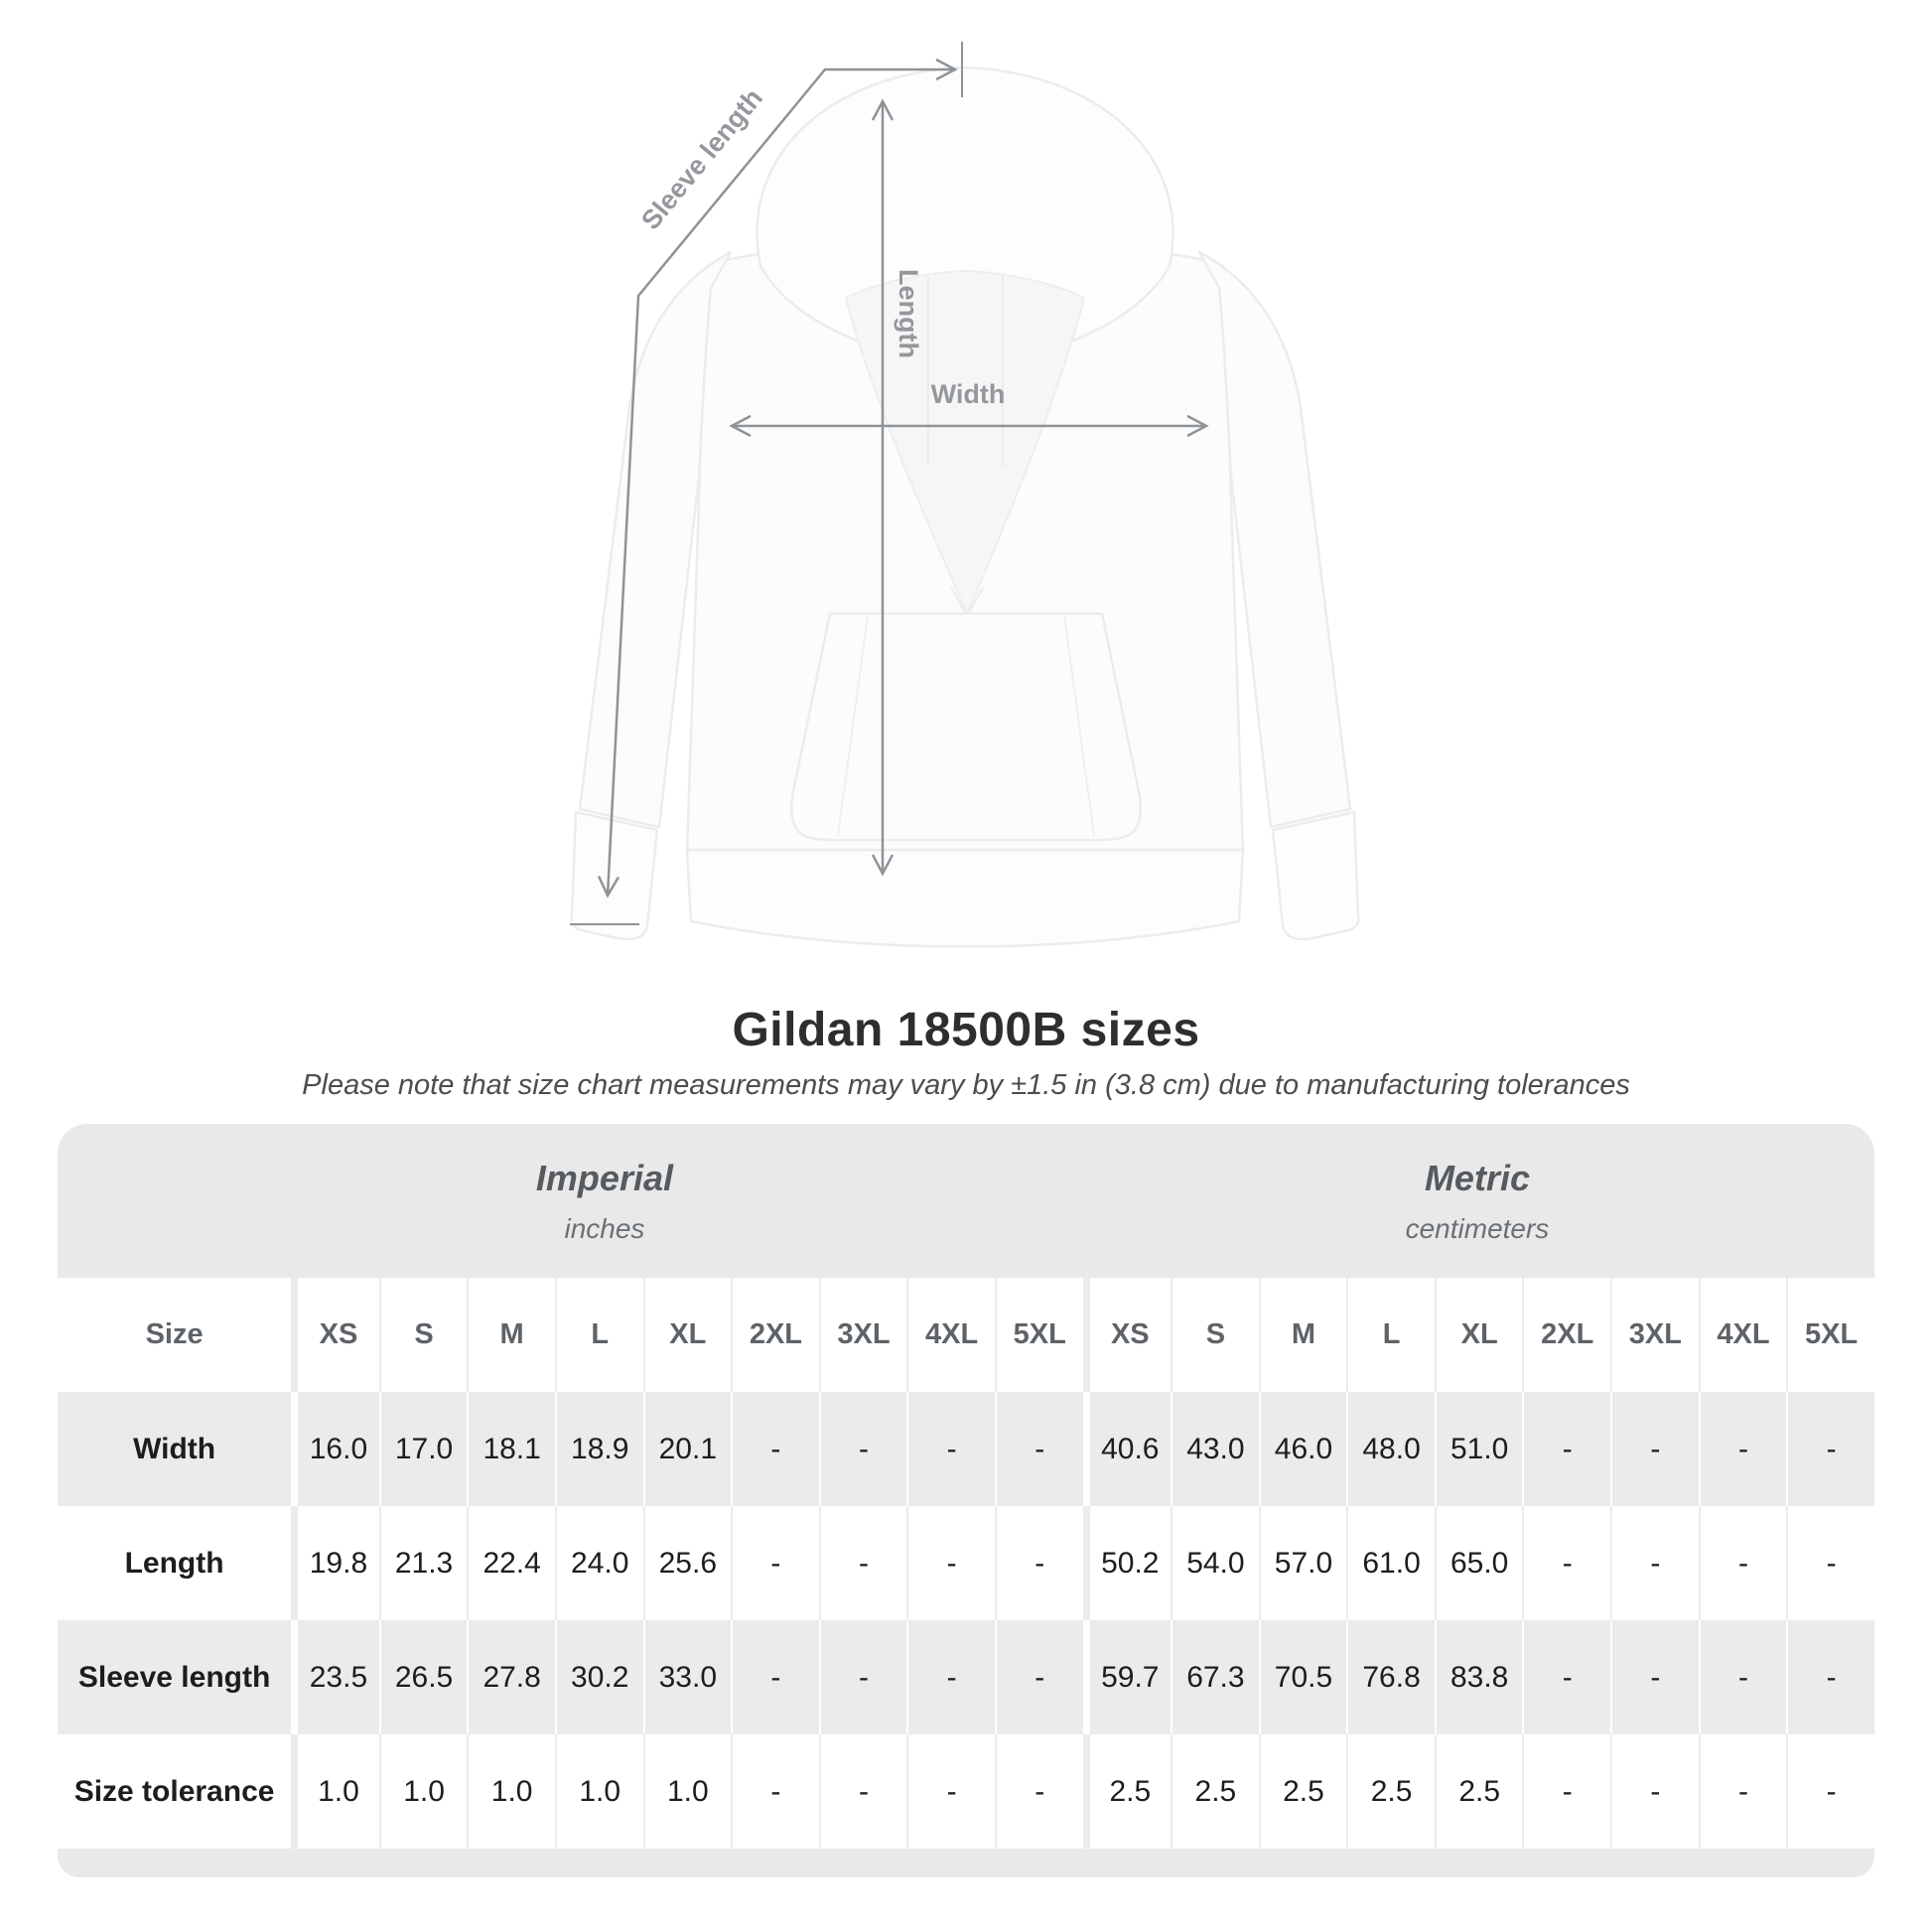  I want to click on size-value-cell: 23.5, so click(335, 1677).